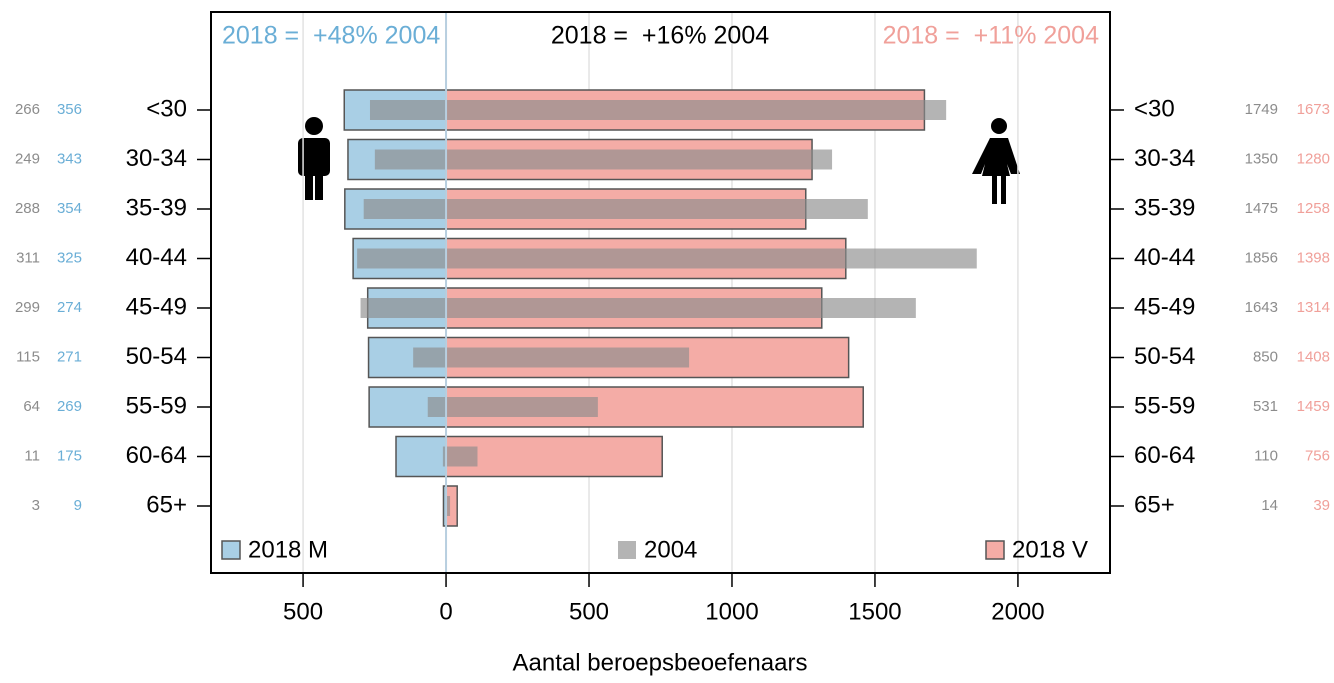 The height and width of the screenshot is (683, 1334). Describe the element at coordinates (27, 109) in the screenshot. I see `value-label: 266` at that location.